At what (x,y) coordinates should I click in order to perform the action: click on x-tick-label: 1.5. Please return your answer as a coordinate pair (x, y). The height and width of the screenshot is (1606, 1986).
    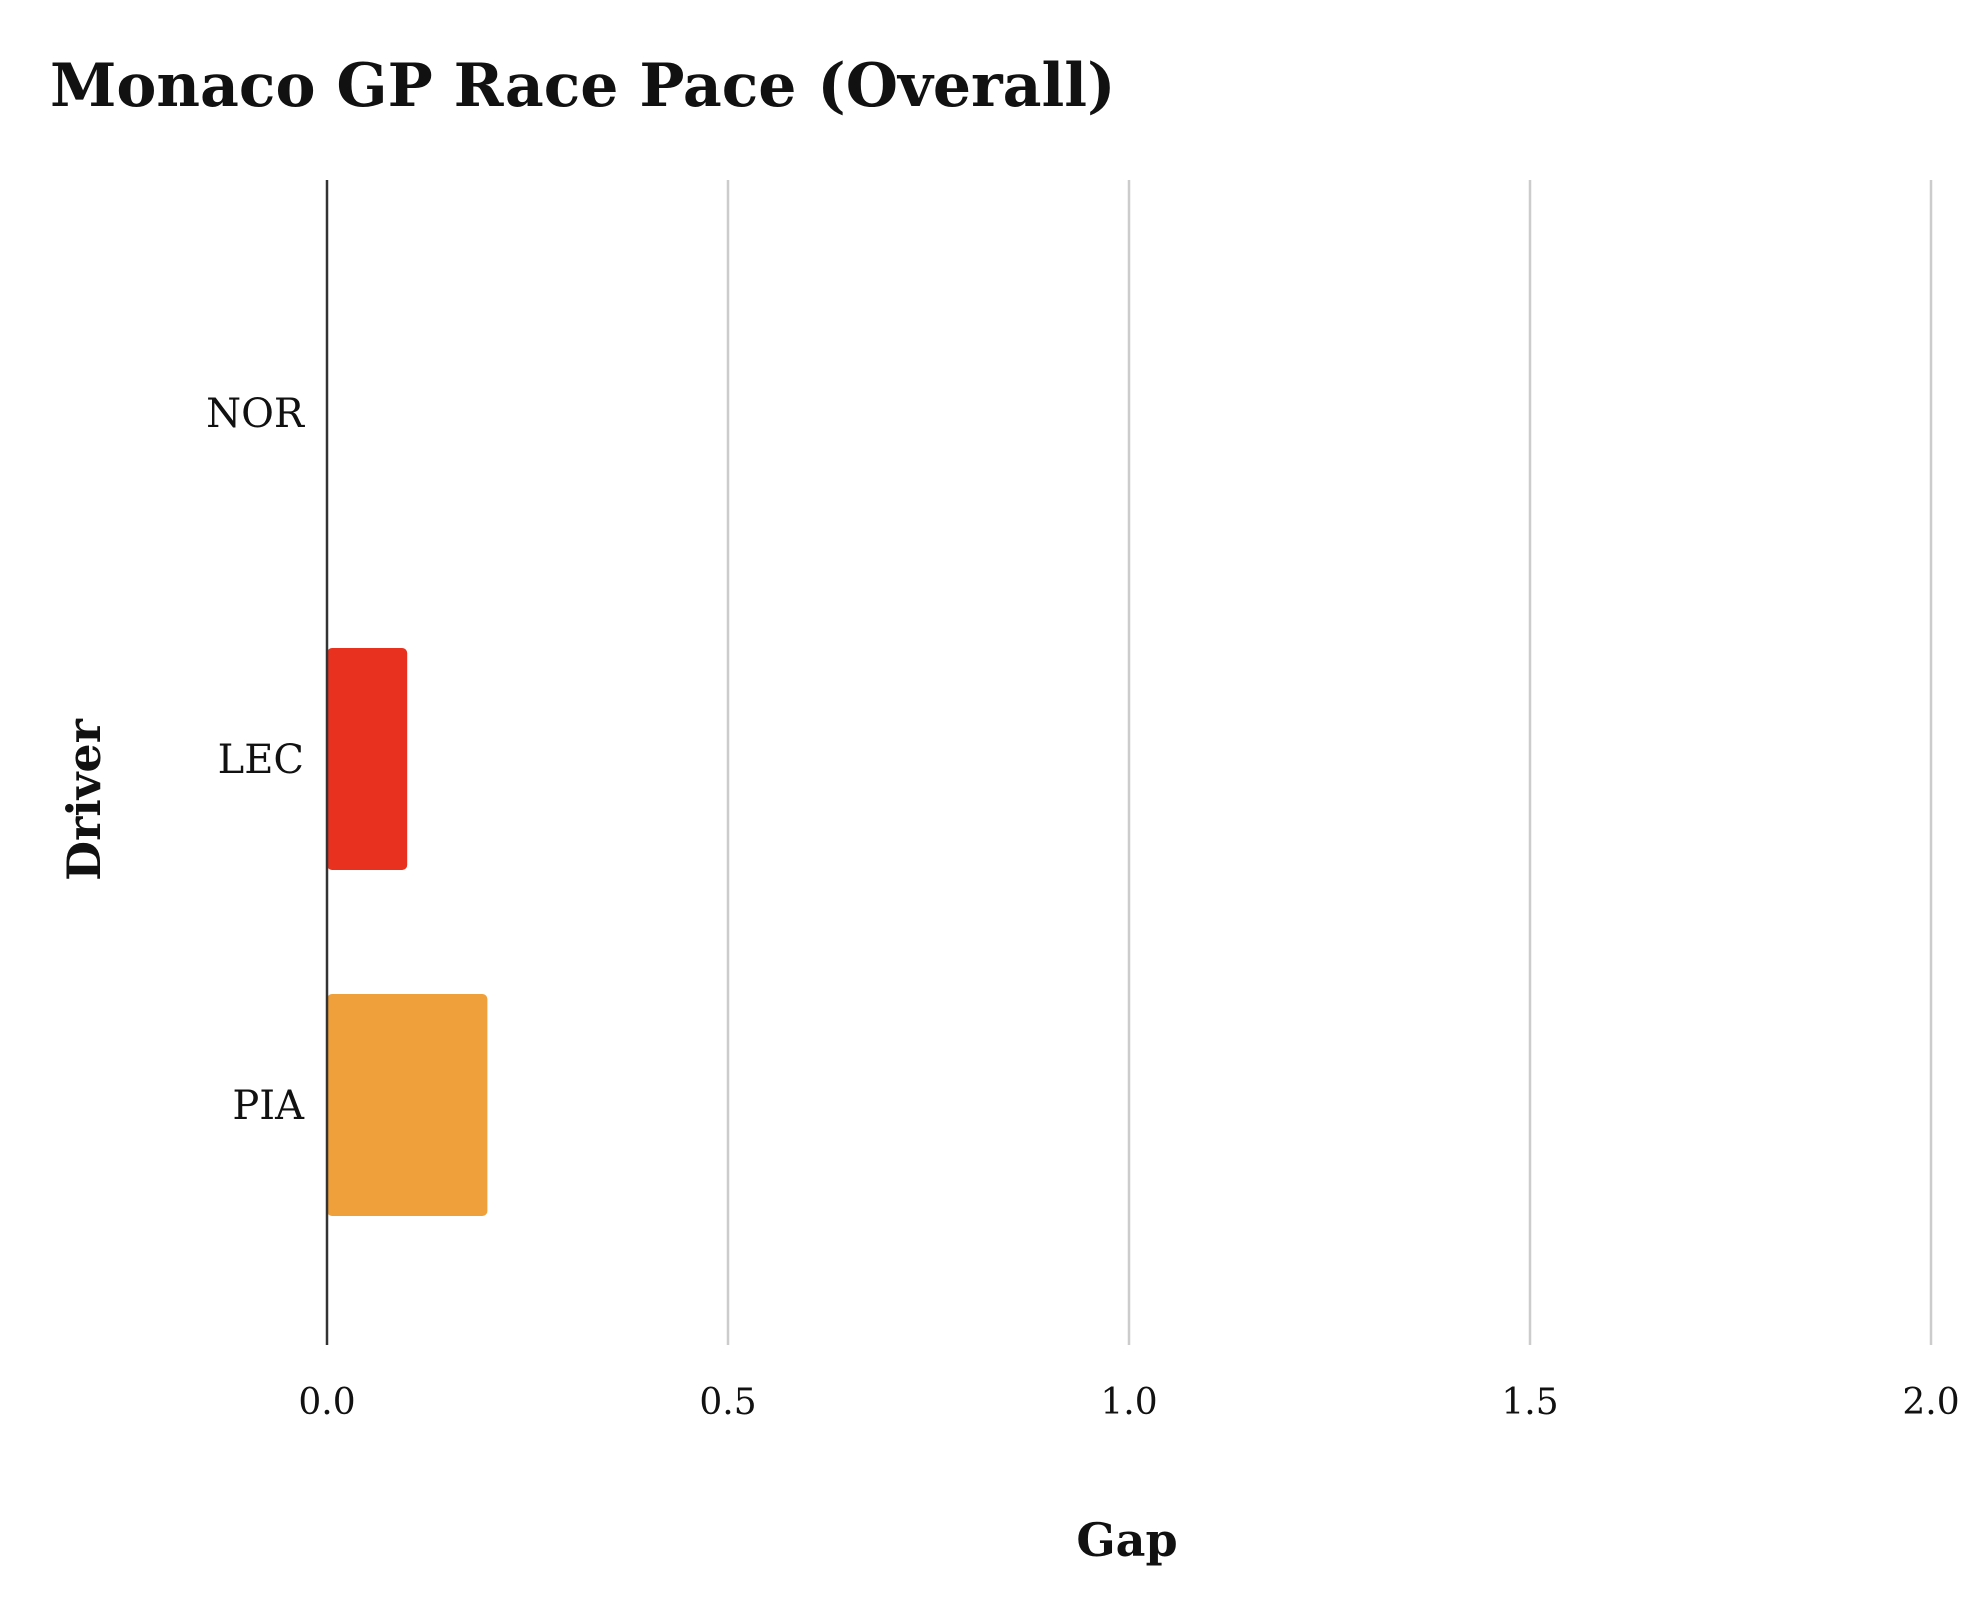
    Looking at the image, I should click on (1529, 1402).